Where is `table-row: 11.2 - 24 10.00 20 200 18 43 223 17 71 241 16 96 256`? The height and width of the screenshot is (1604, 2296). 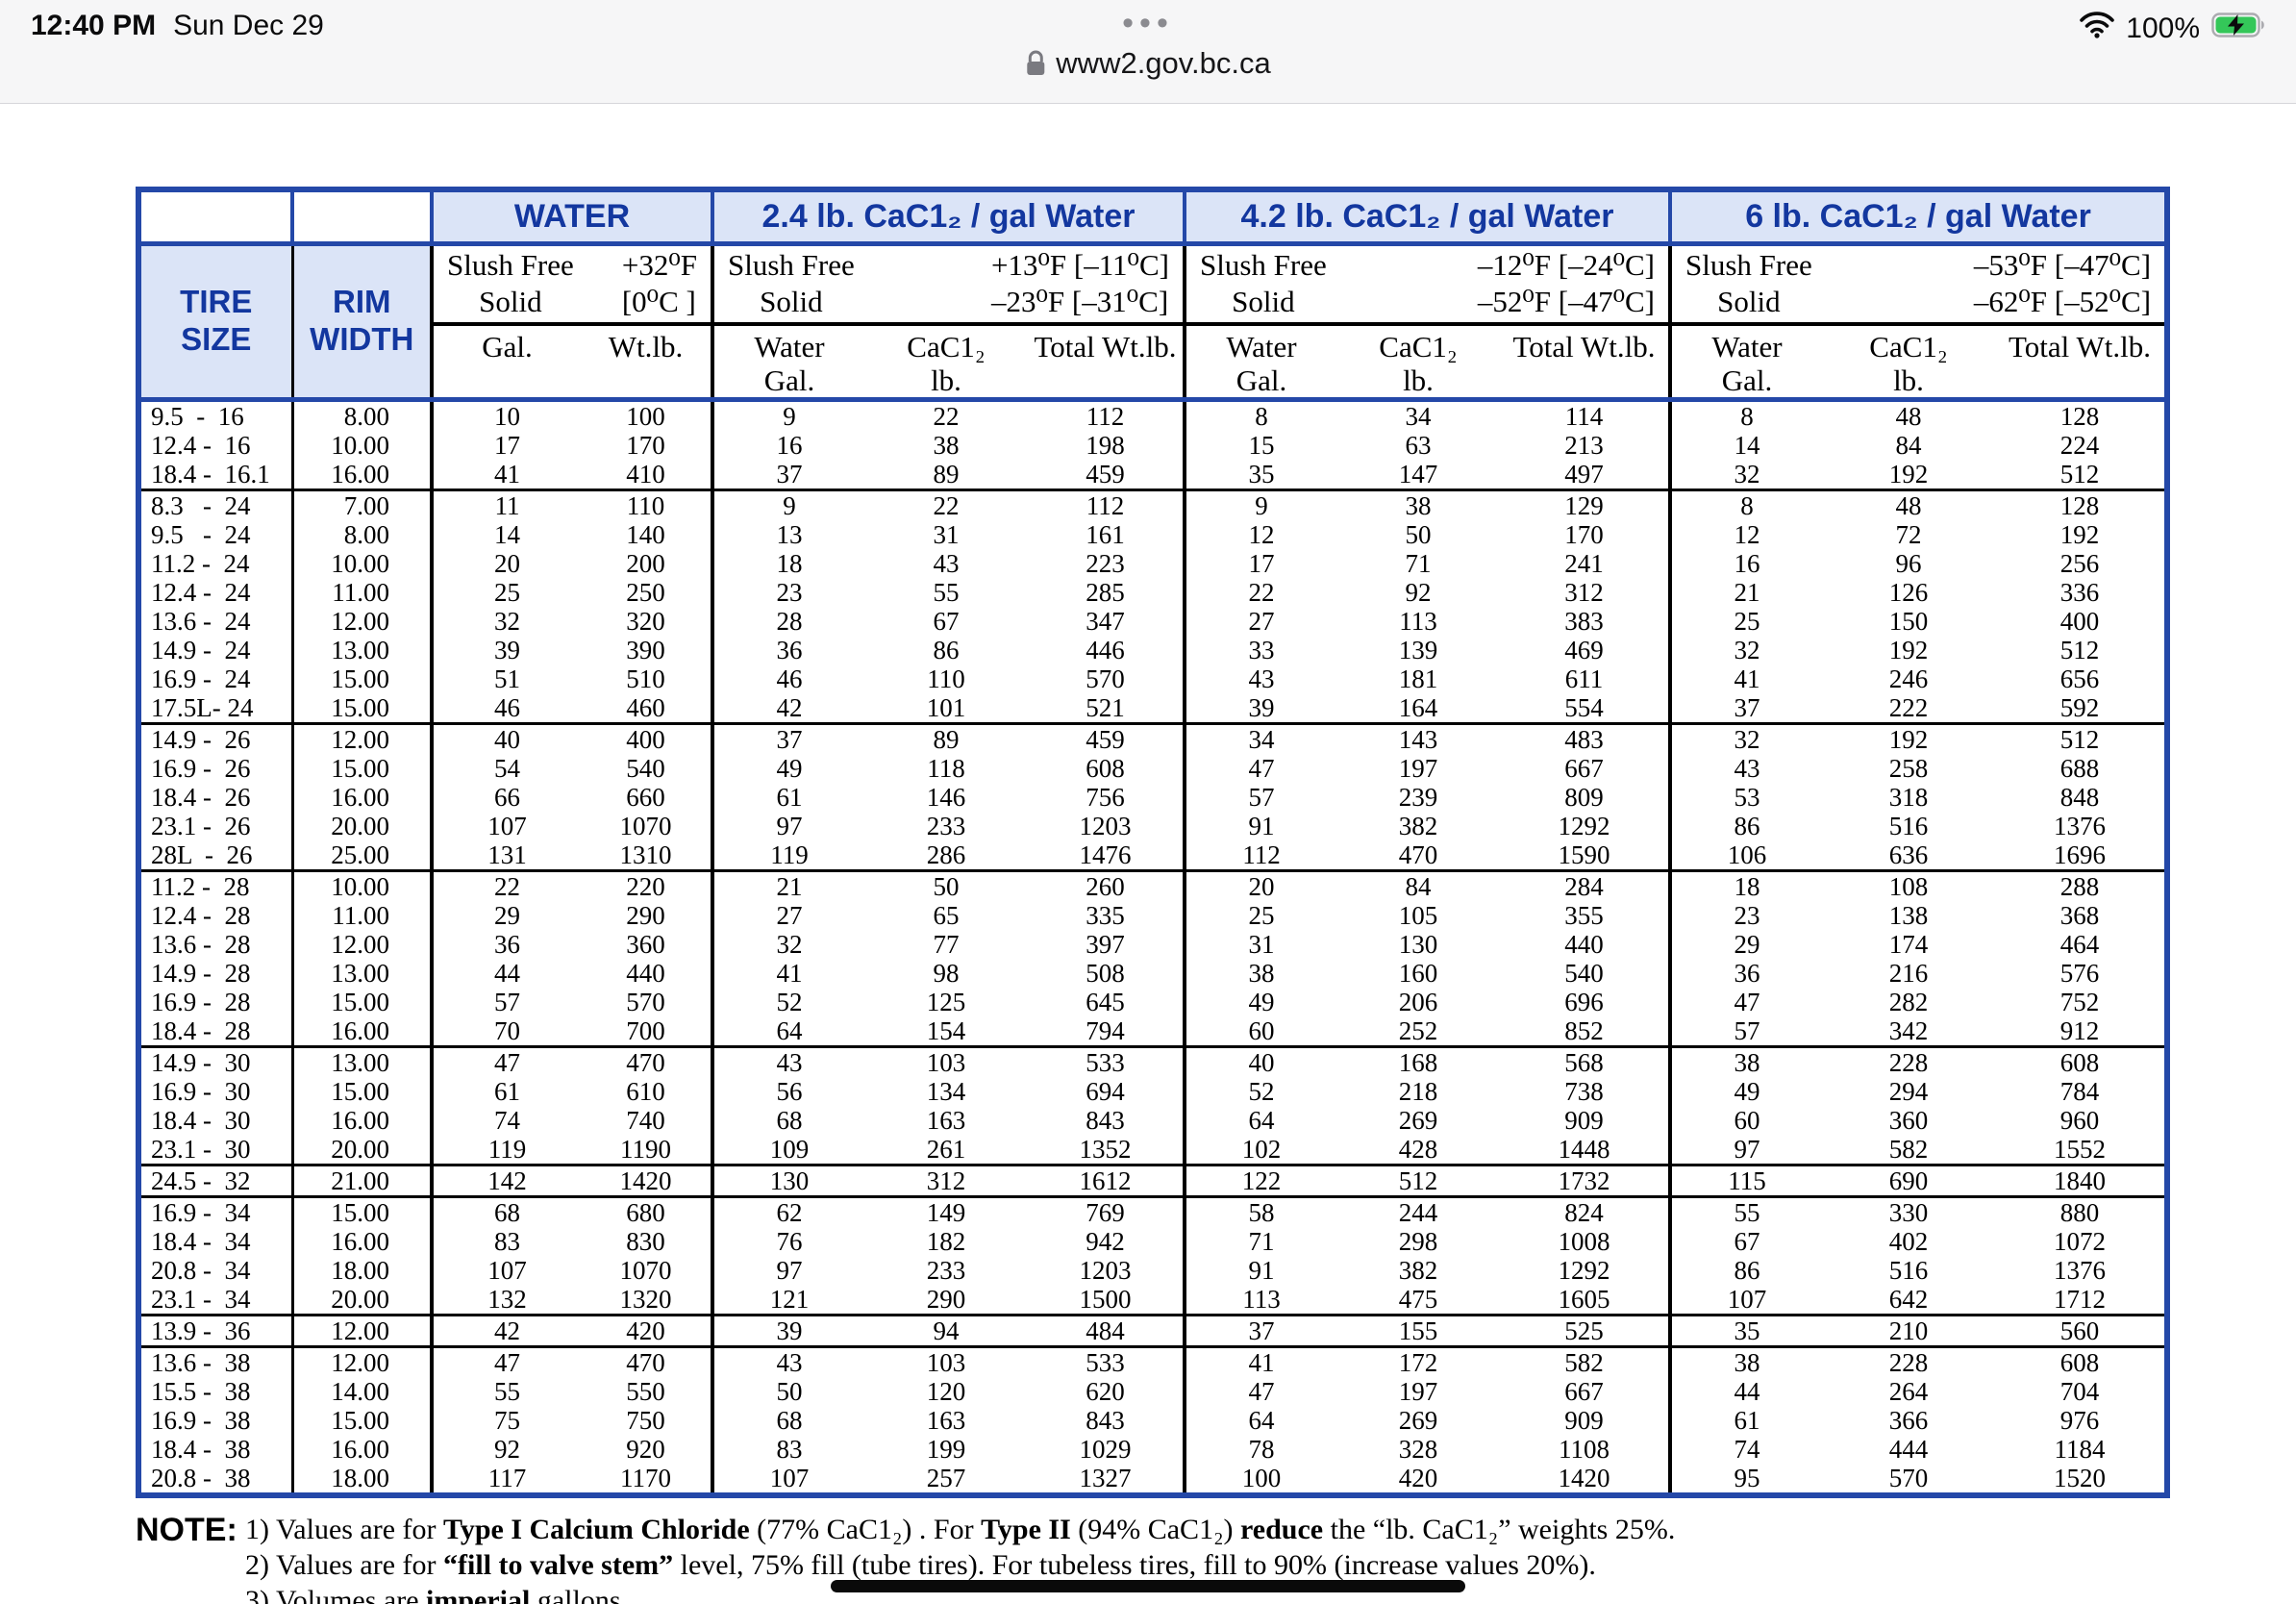 table-row: 11.2 - 24 10.00 20 200 18 43 223 17 71 241 16 96 256 is located at coordinates (1152, 563).